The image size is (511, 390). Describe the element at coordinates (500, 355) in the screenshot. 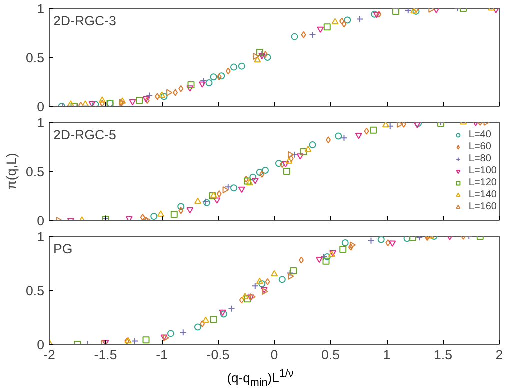

I see `x-tick-label: 2` at that location.